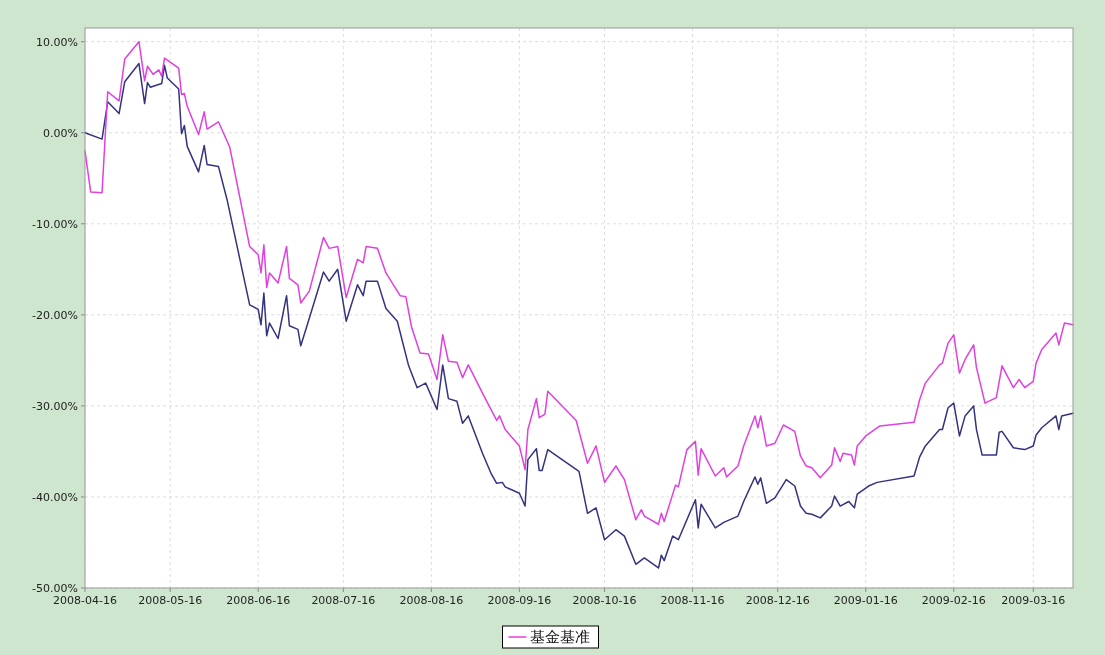 This screenshot has height=655, width=1105. What do you see at coordinates (258, 600) in the screenshot?
I see `x-tick-label: 2008-06-16` at bounding box center [258, 600].